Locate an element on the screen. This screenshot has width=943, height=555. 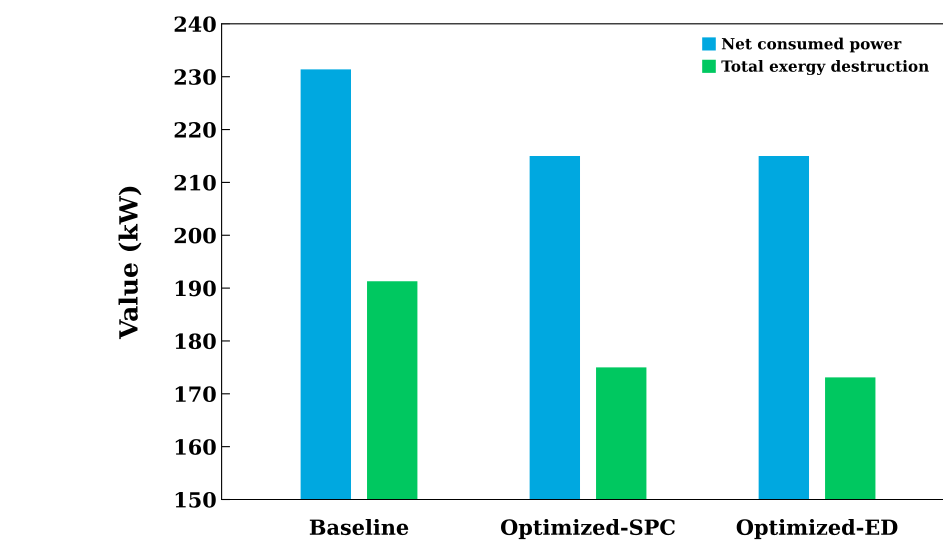
y-tick-label: 160 is located at coordinates (196, 447).